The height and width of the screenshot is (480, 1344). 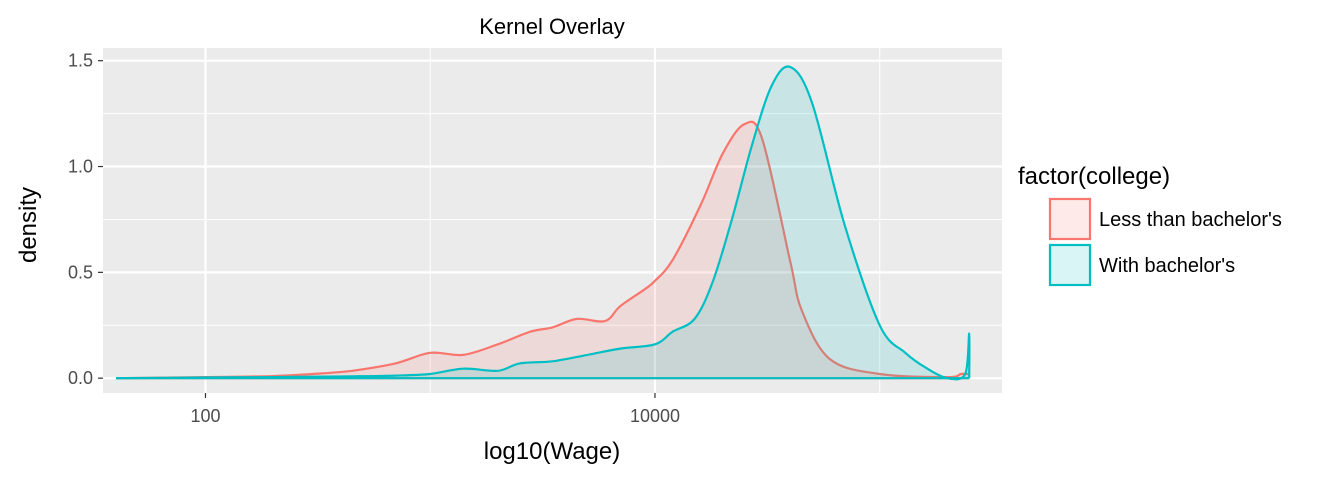 What do you see at coordinates (80, 167) in the screenshot?
I see `y-tick-label: 1.0` at bounding box center [80, 167].